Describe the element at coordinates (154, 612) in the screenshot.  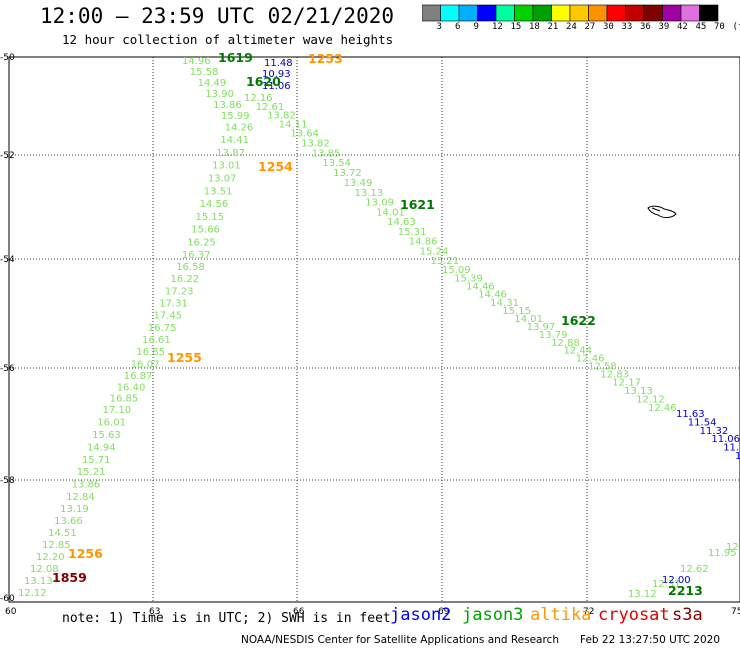
I see `longitude-tick-label: 63` at that location.